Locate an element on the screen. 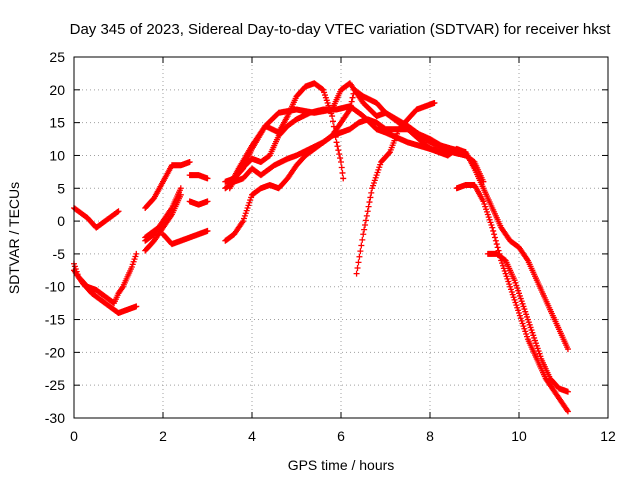 This screenshot has width=640, height=480. x-tick-label: 2 is located at coordinates (163, 436).